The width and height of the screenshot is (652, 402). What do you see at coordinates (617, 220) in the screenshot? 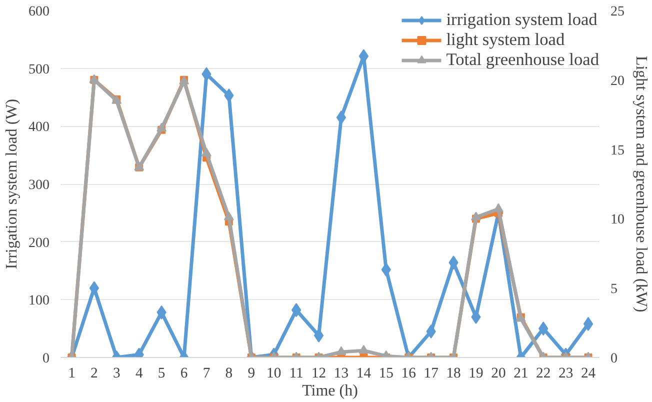
I see `y2-tick-label: 10` at bounding box center [617, 220].